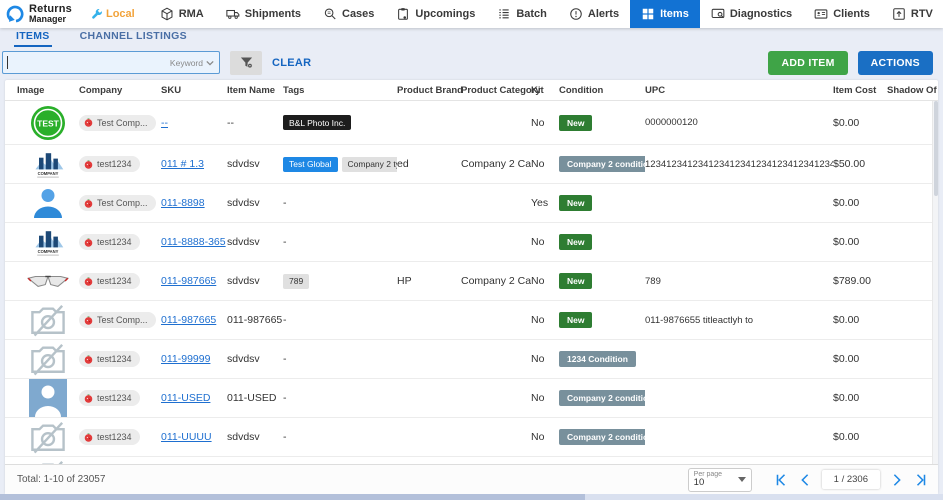 This screenshot has width=943, height=500. I want to click on column-header-tags: Tags, so click(294, 90).